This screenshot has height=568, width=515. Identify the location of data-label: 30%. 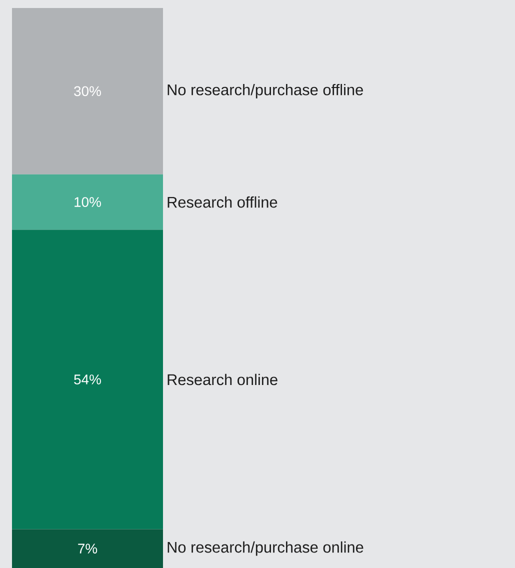
(87, 91).